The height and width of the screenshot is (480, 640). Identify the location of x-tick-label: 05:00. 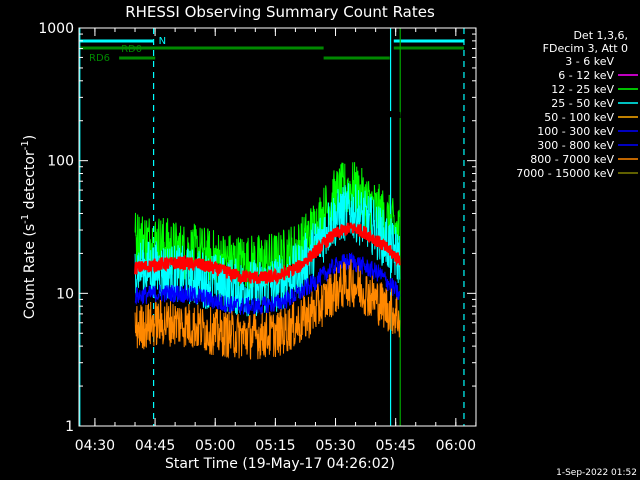
(215, 446).